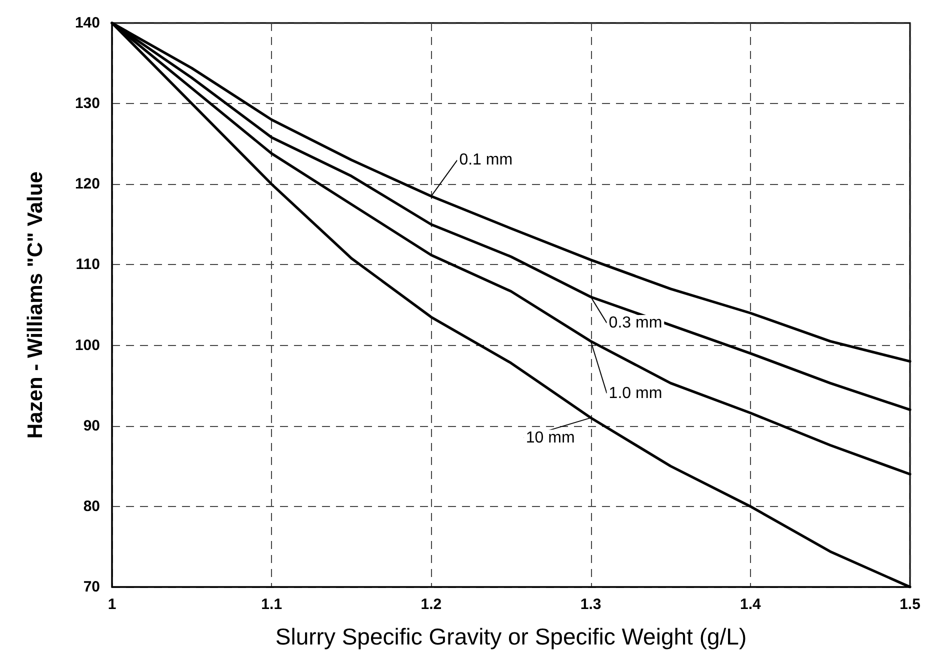 This screenshot has height=658, width=928. I want to click on series-label: 10 mm, so click(550, 437).